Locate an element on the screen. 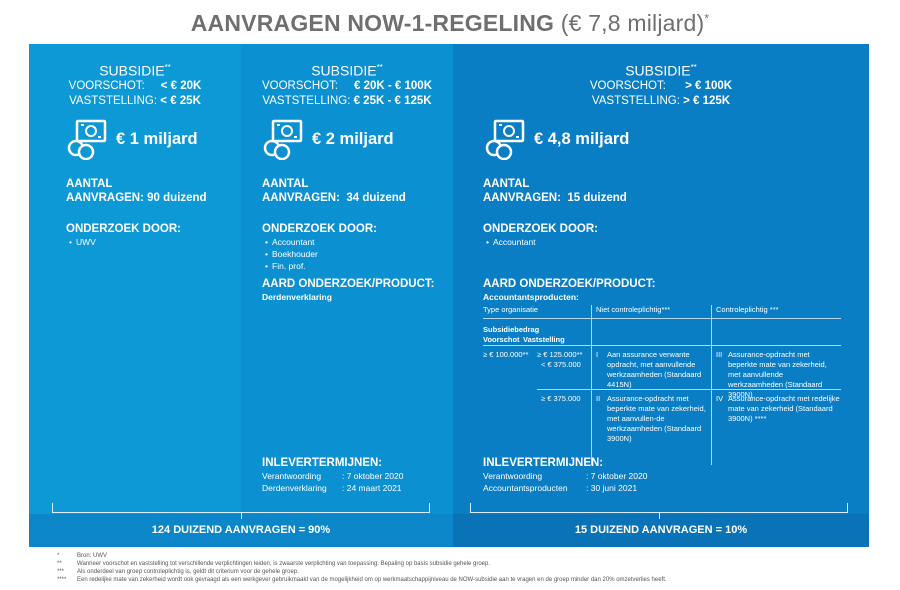 This screenshot has width=900, height=590. footnote-key: ** is located at coordinates (59, 564).